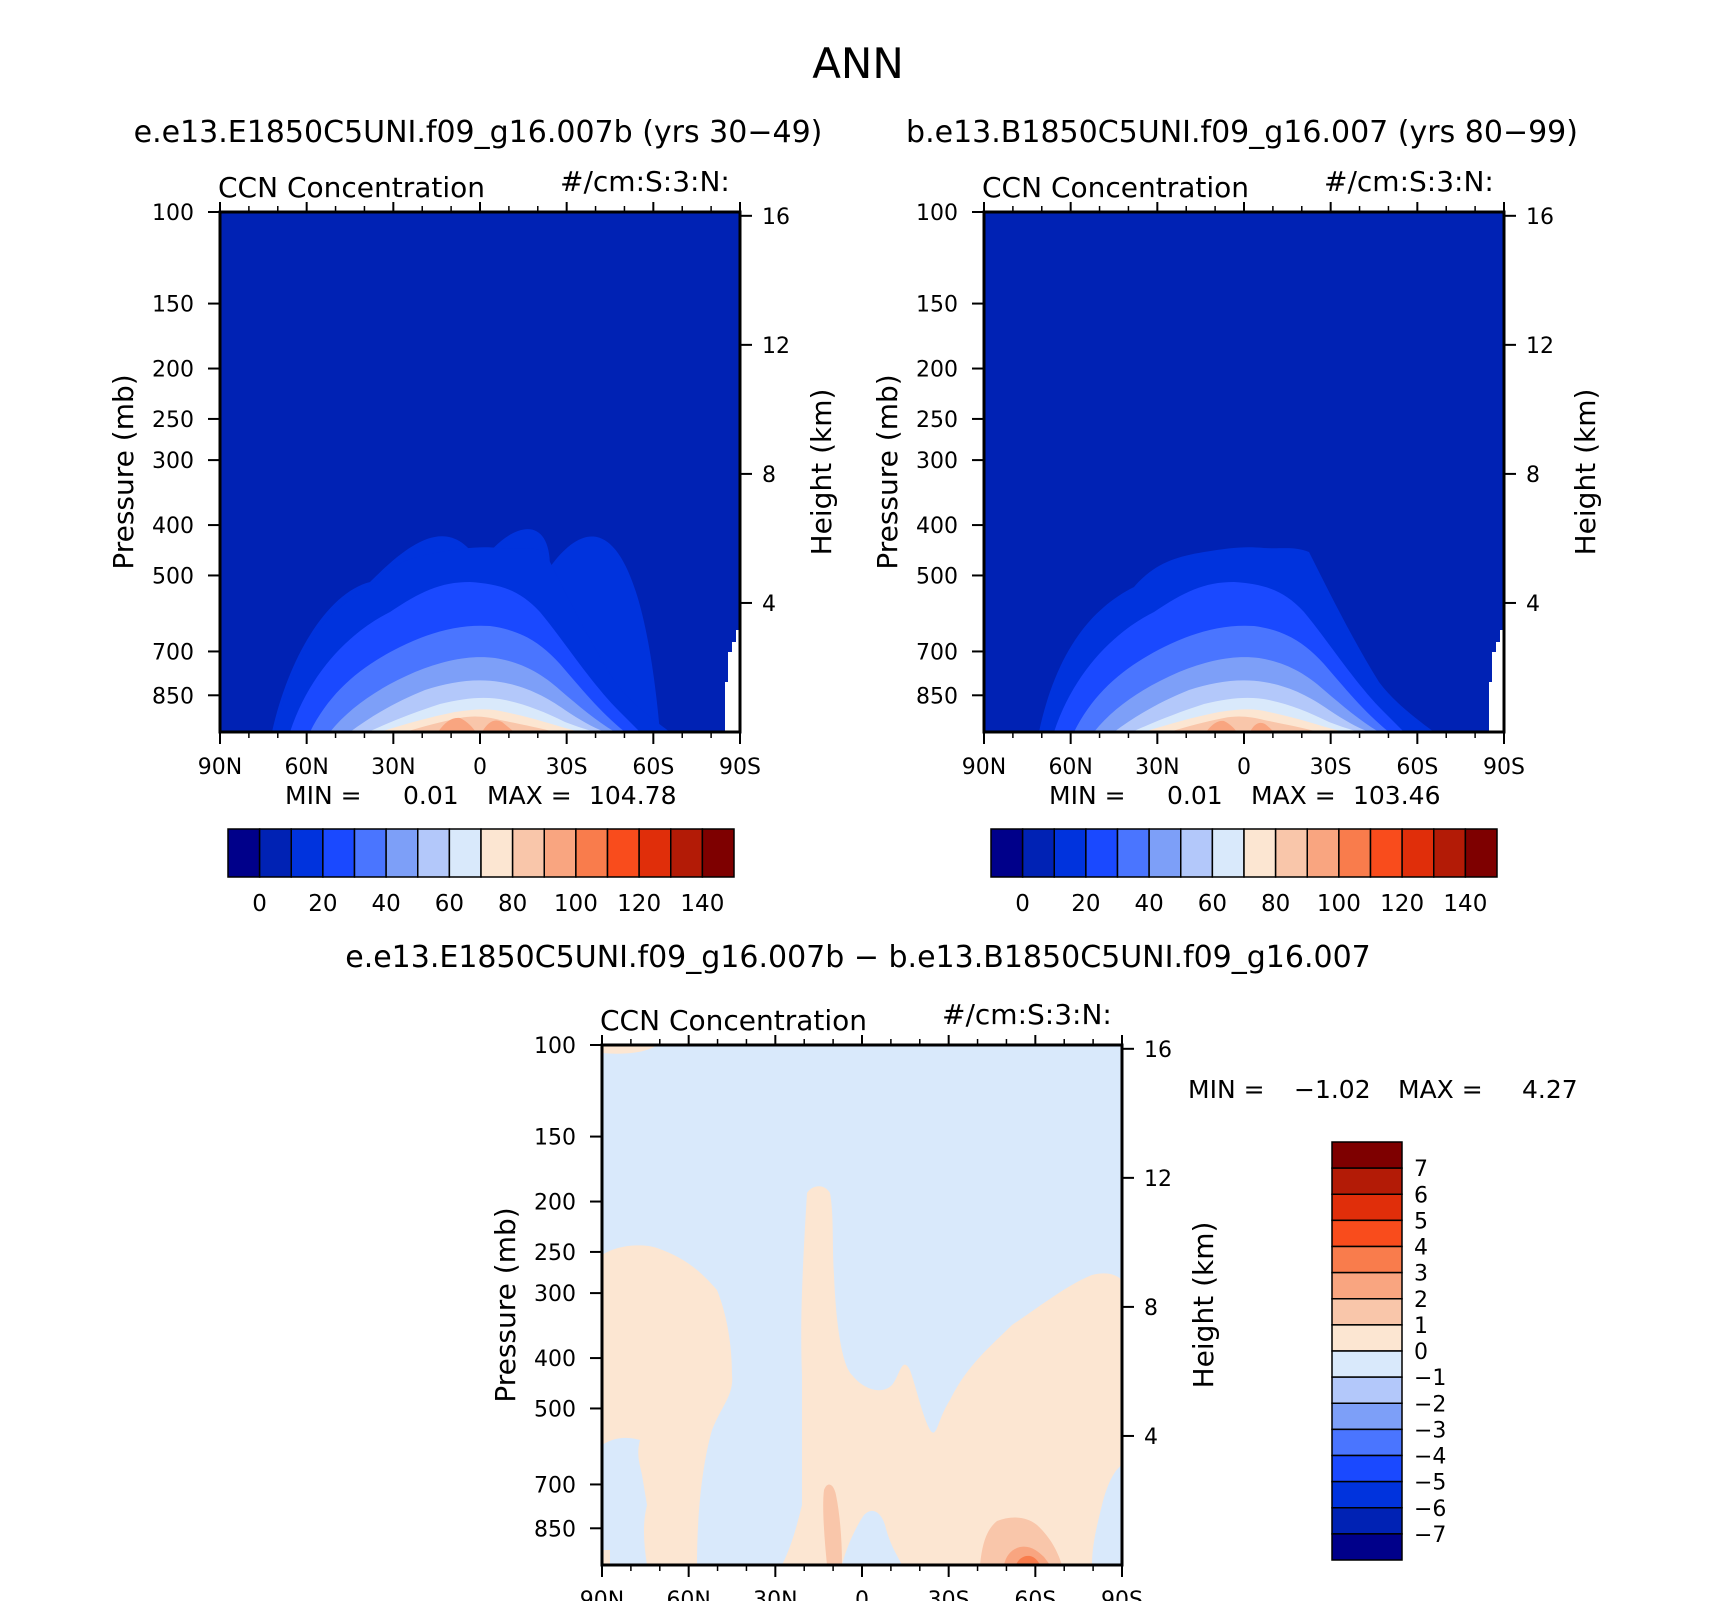 Image resolution: width=1710 pixels, height=1601 pixels. Describe the element at coordinates (1115, 187) in the screenshot. I see `panel2-title: CCN Concentration` at that location.